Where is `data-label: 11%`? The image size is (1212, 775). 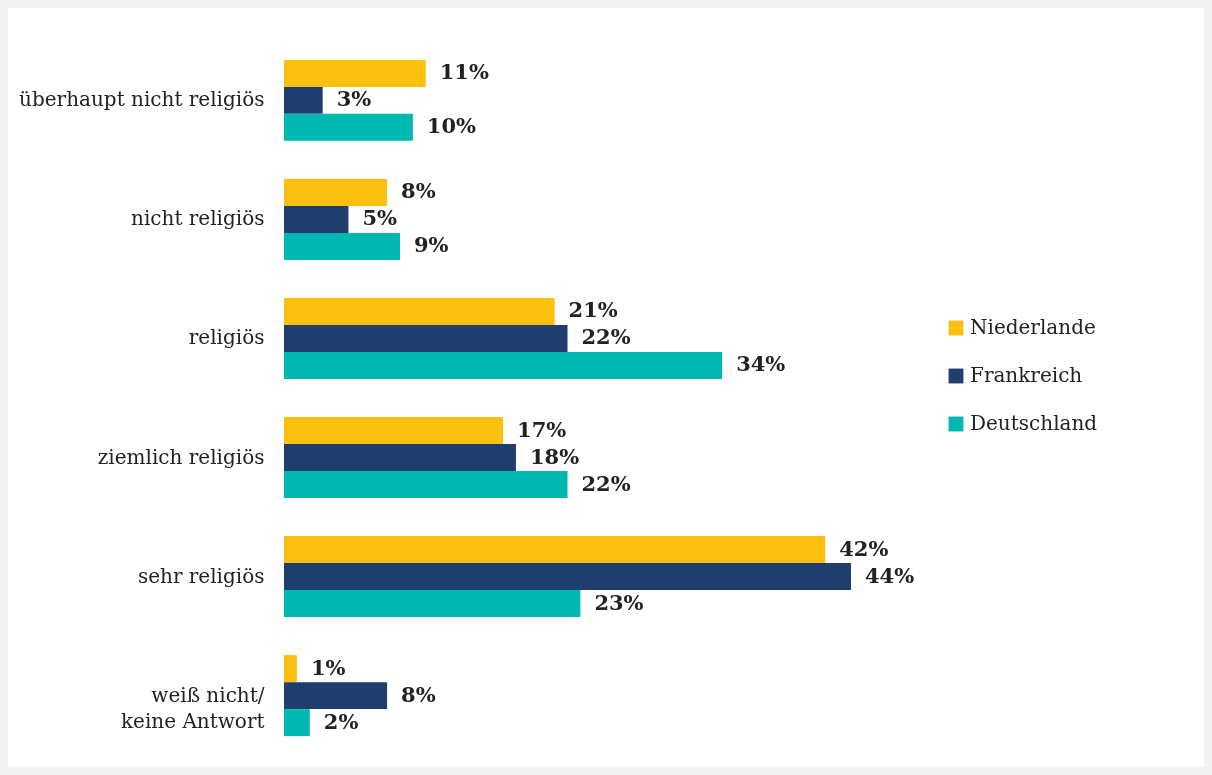 data-label: 11% is located at coordinates (464, 72).